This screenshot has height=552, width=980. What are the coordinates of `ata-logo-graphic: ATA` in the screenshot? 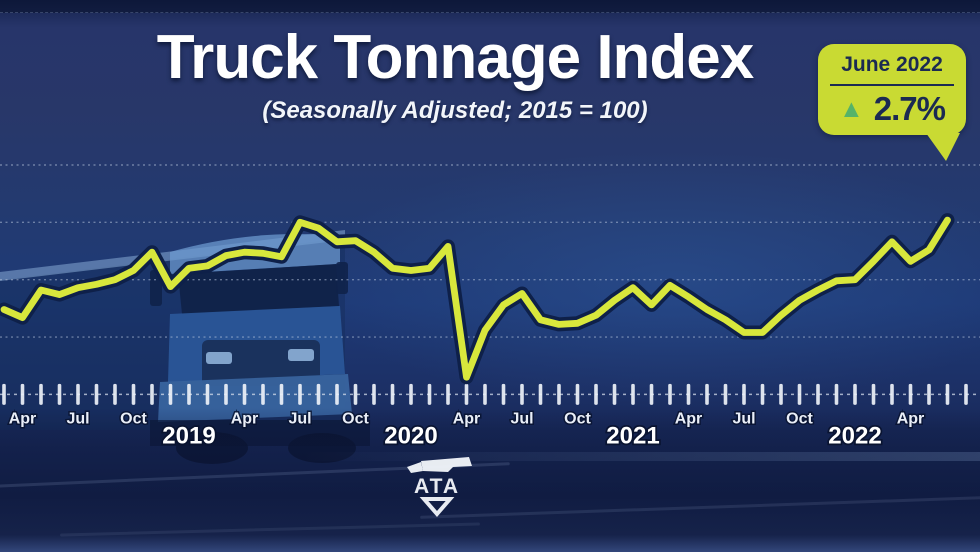 It's located at (439, 487).